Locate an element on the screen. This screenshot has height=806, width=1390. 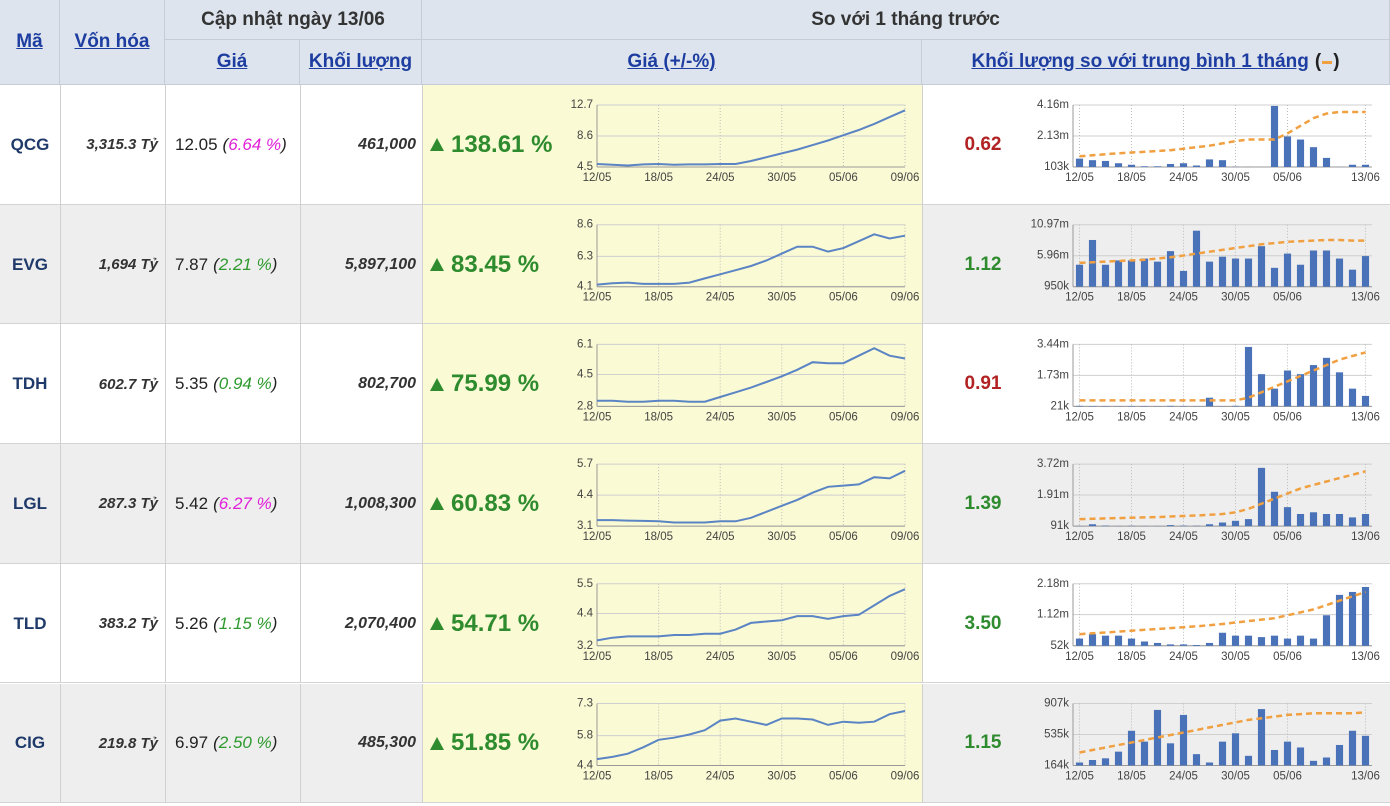
header-ma: Mã is located at coordinates (30, 42).